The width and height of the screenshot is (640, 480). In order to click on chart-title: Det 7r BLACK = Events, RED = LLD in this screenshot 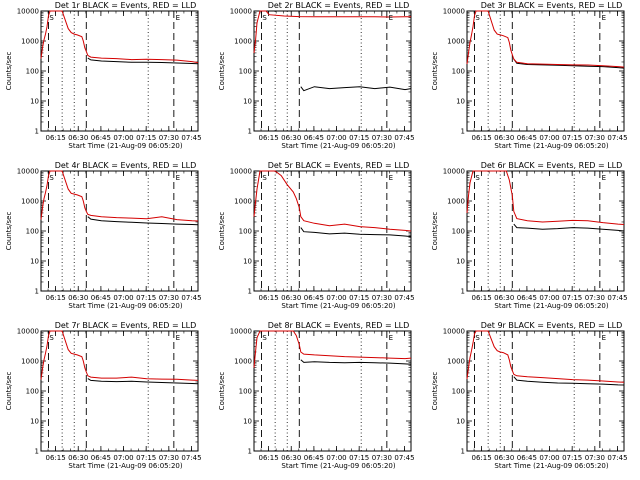, I will do `click(126, 325)`.